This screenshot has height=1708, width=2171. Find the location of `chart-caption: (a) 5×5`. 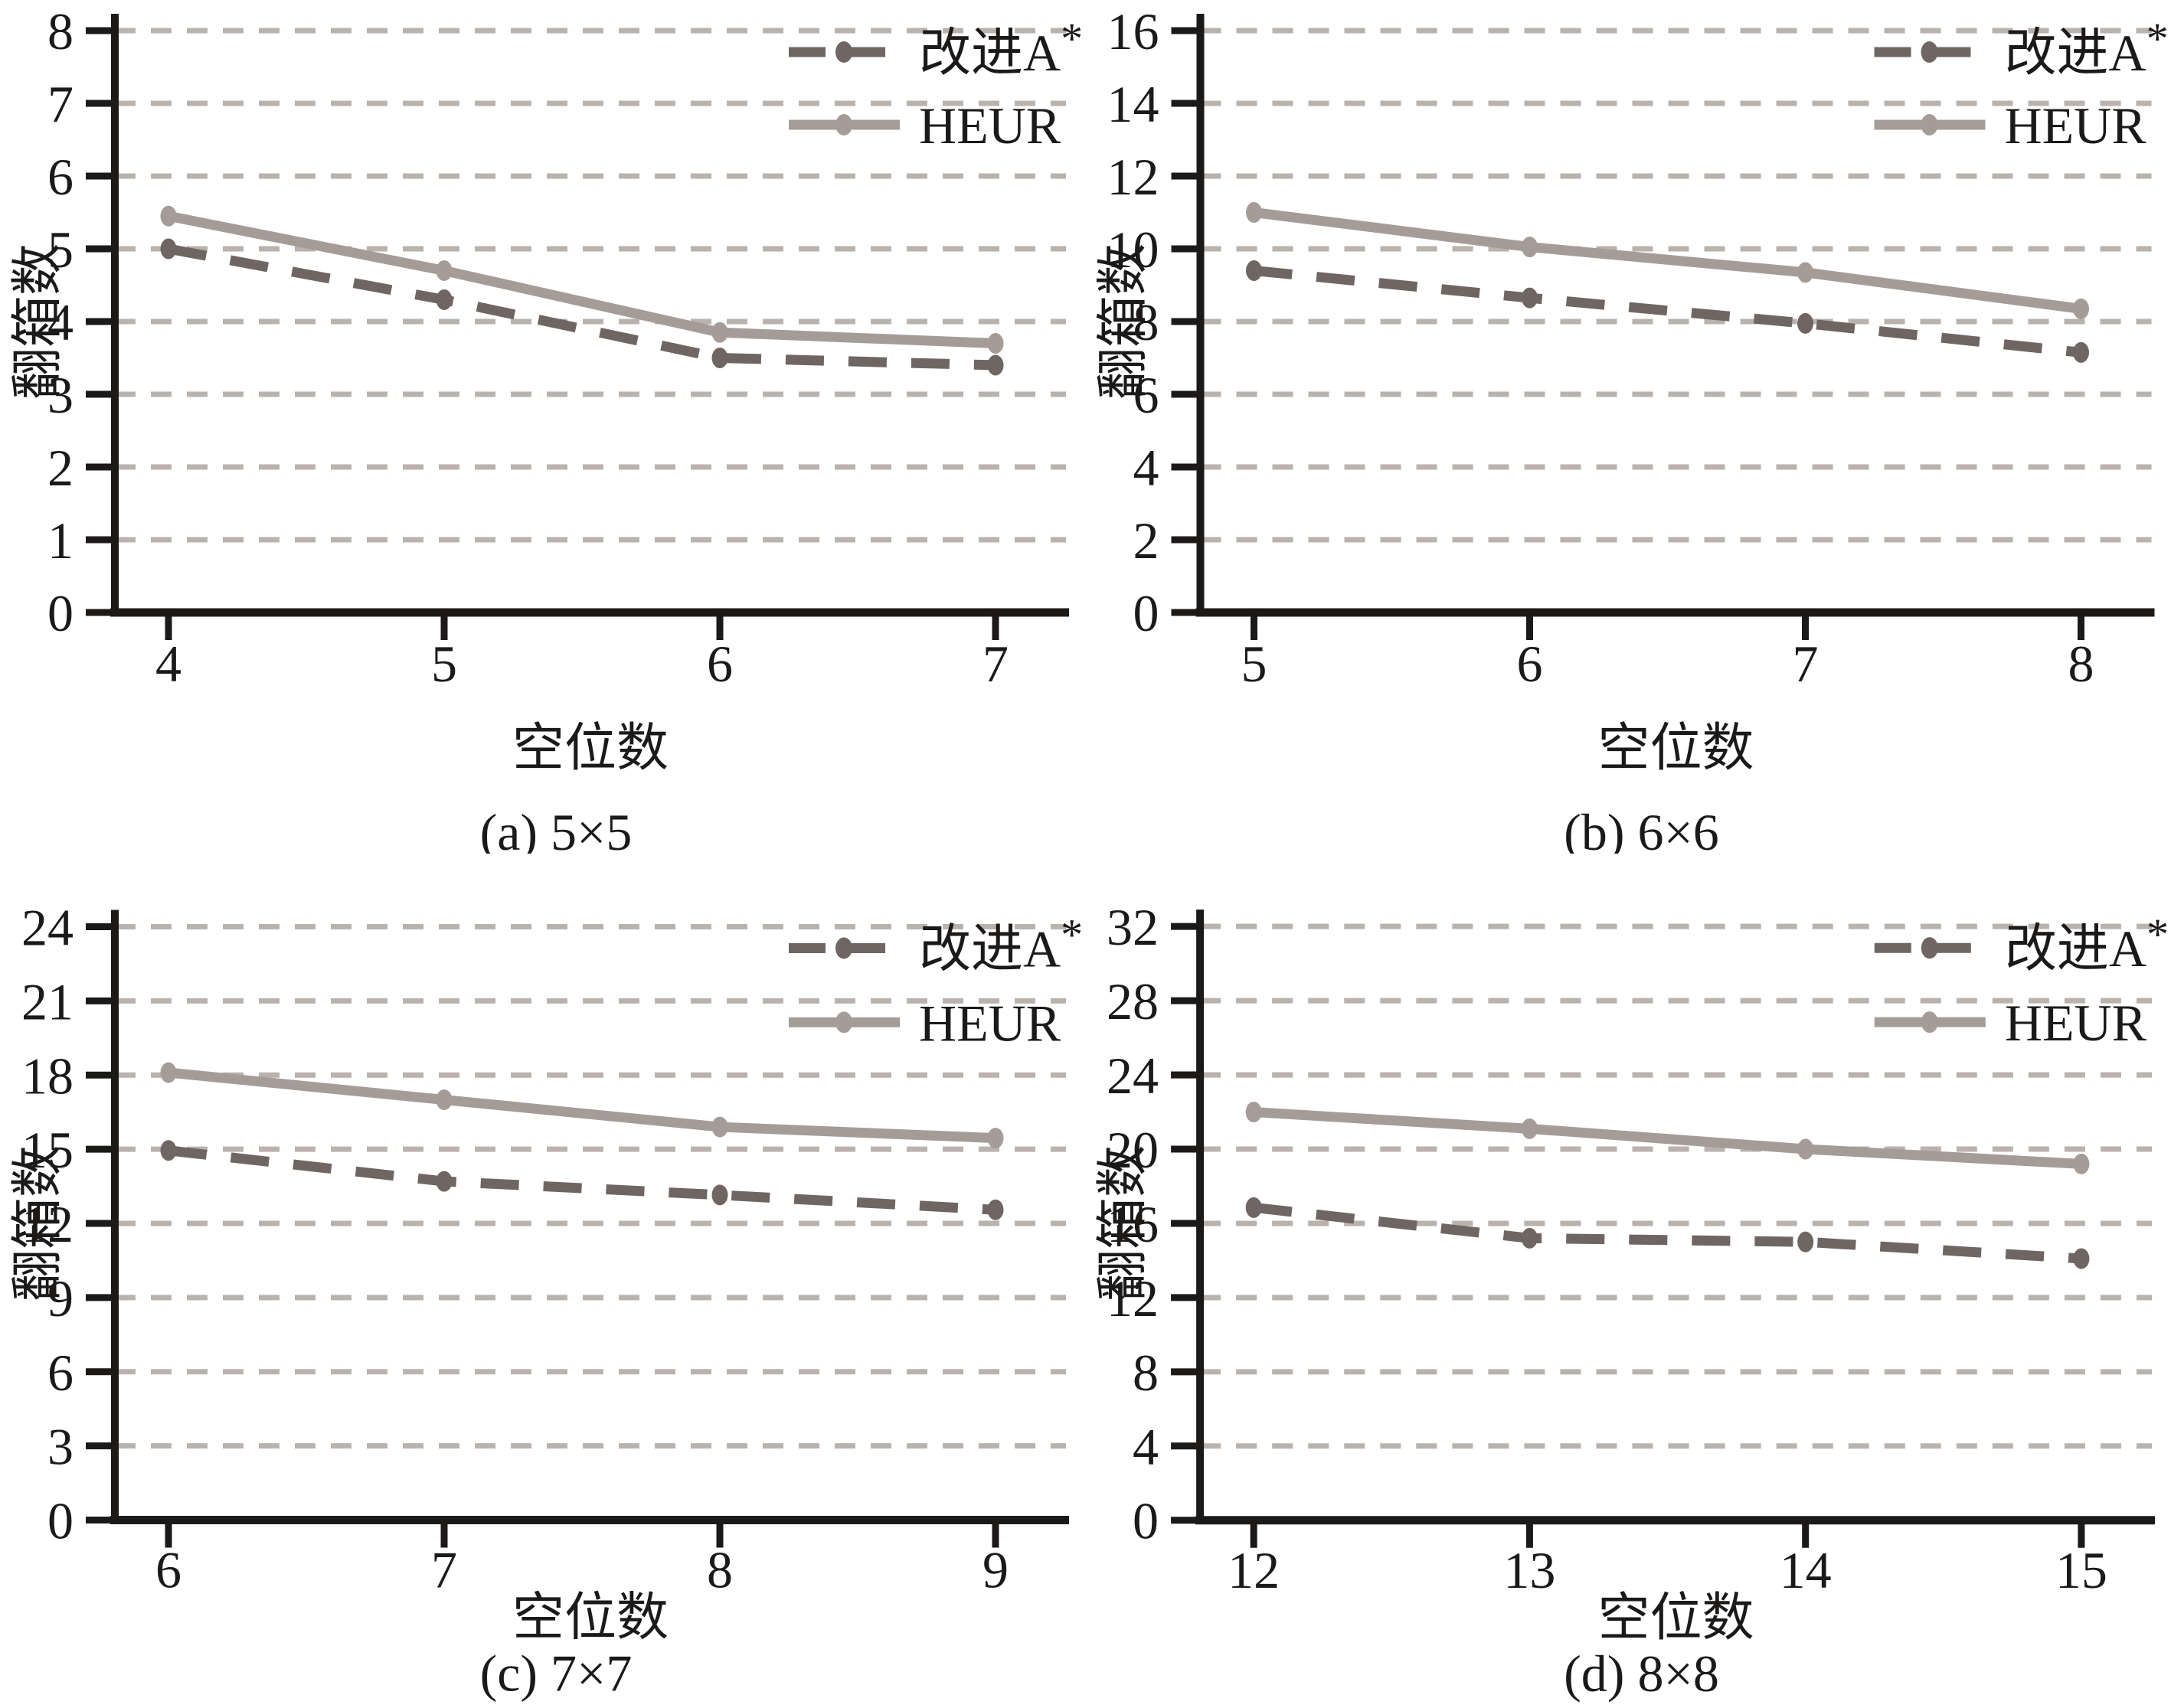

chart-caption: (a) 5×5 is located at coordinates (556, 828).